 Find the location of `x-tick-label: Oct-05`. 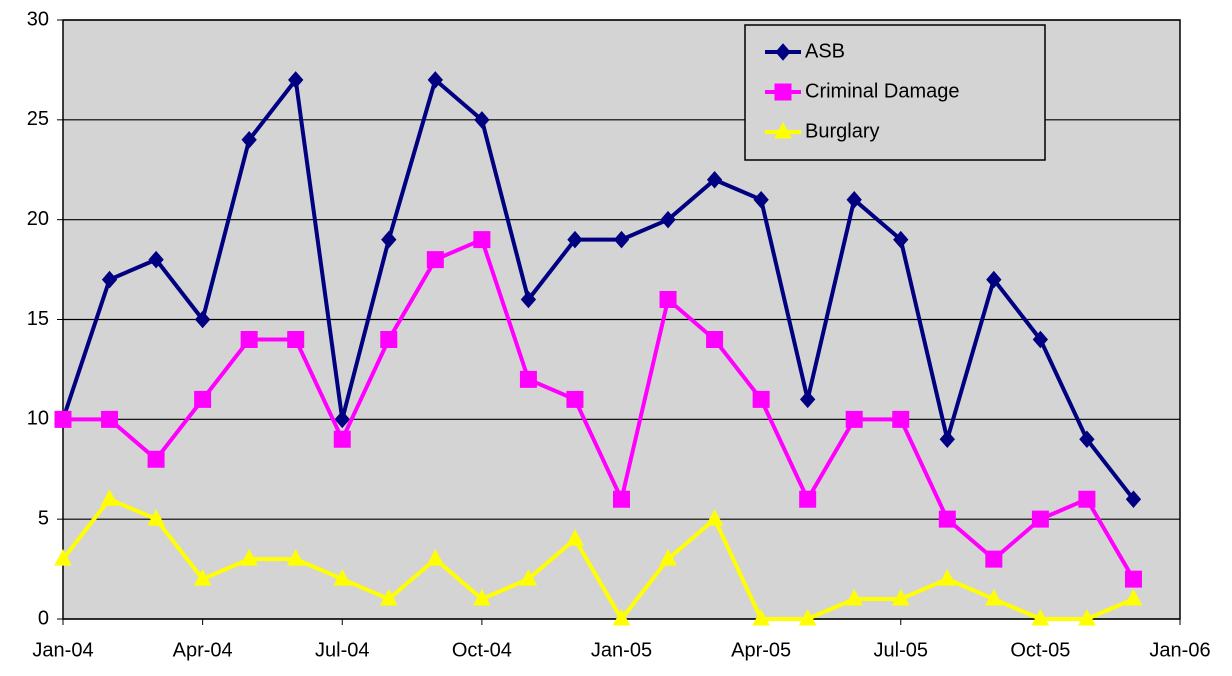

x-tick-label: Oct-05 is located at coordinates (1040, 650).